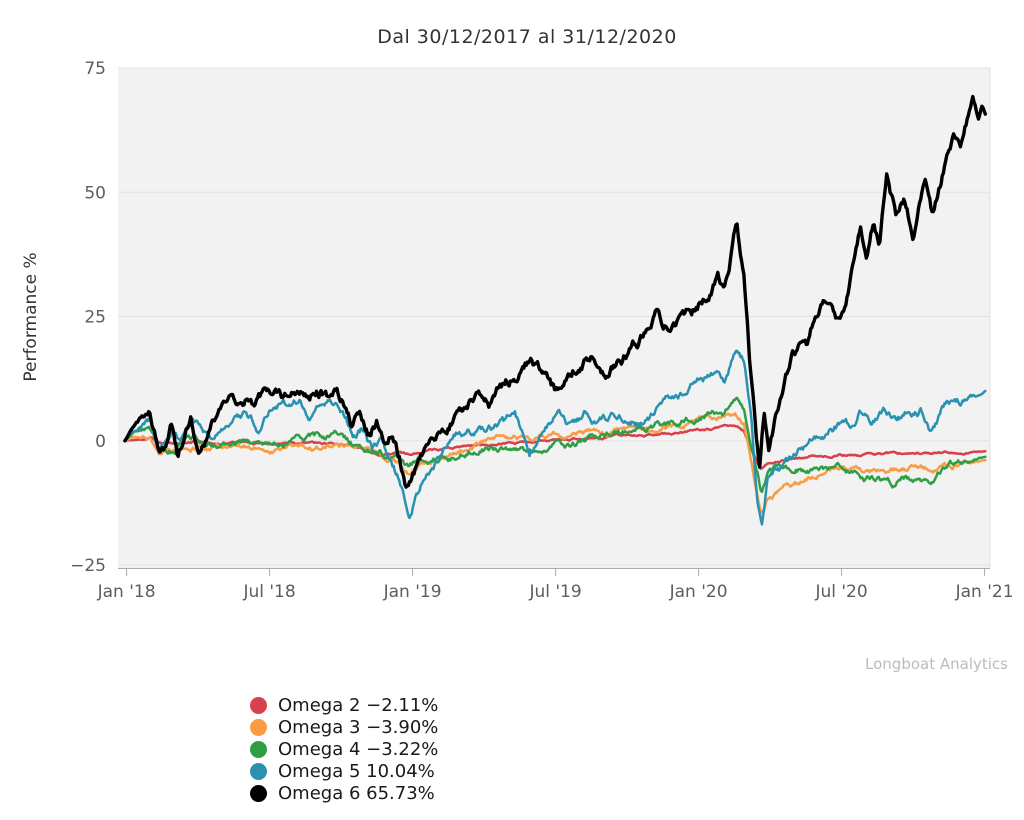 The image size is (1024, 820). I want to click on x-tick-label: Jan '19, so click(412, 592).